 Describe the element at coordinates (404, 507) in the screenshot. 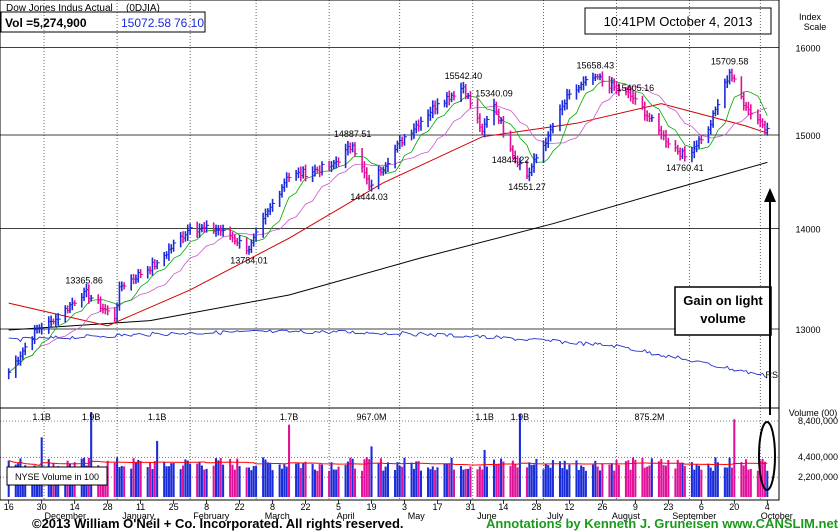

I see `x-day-label: 3` at that location.